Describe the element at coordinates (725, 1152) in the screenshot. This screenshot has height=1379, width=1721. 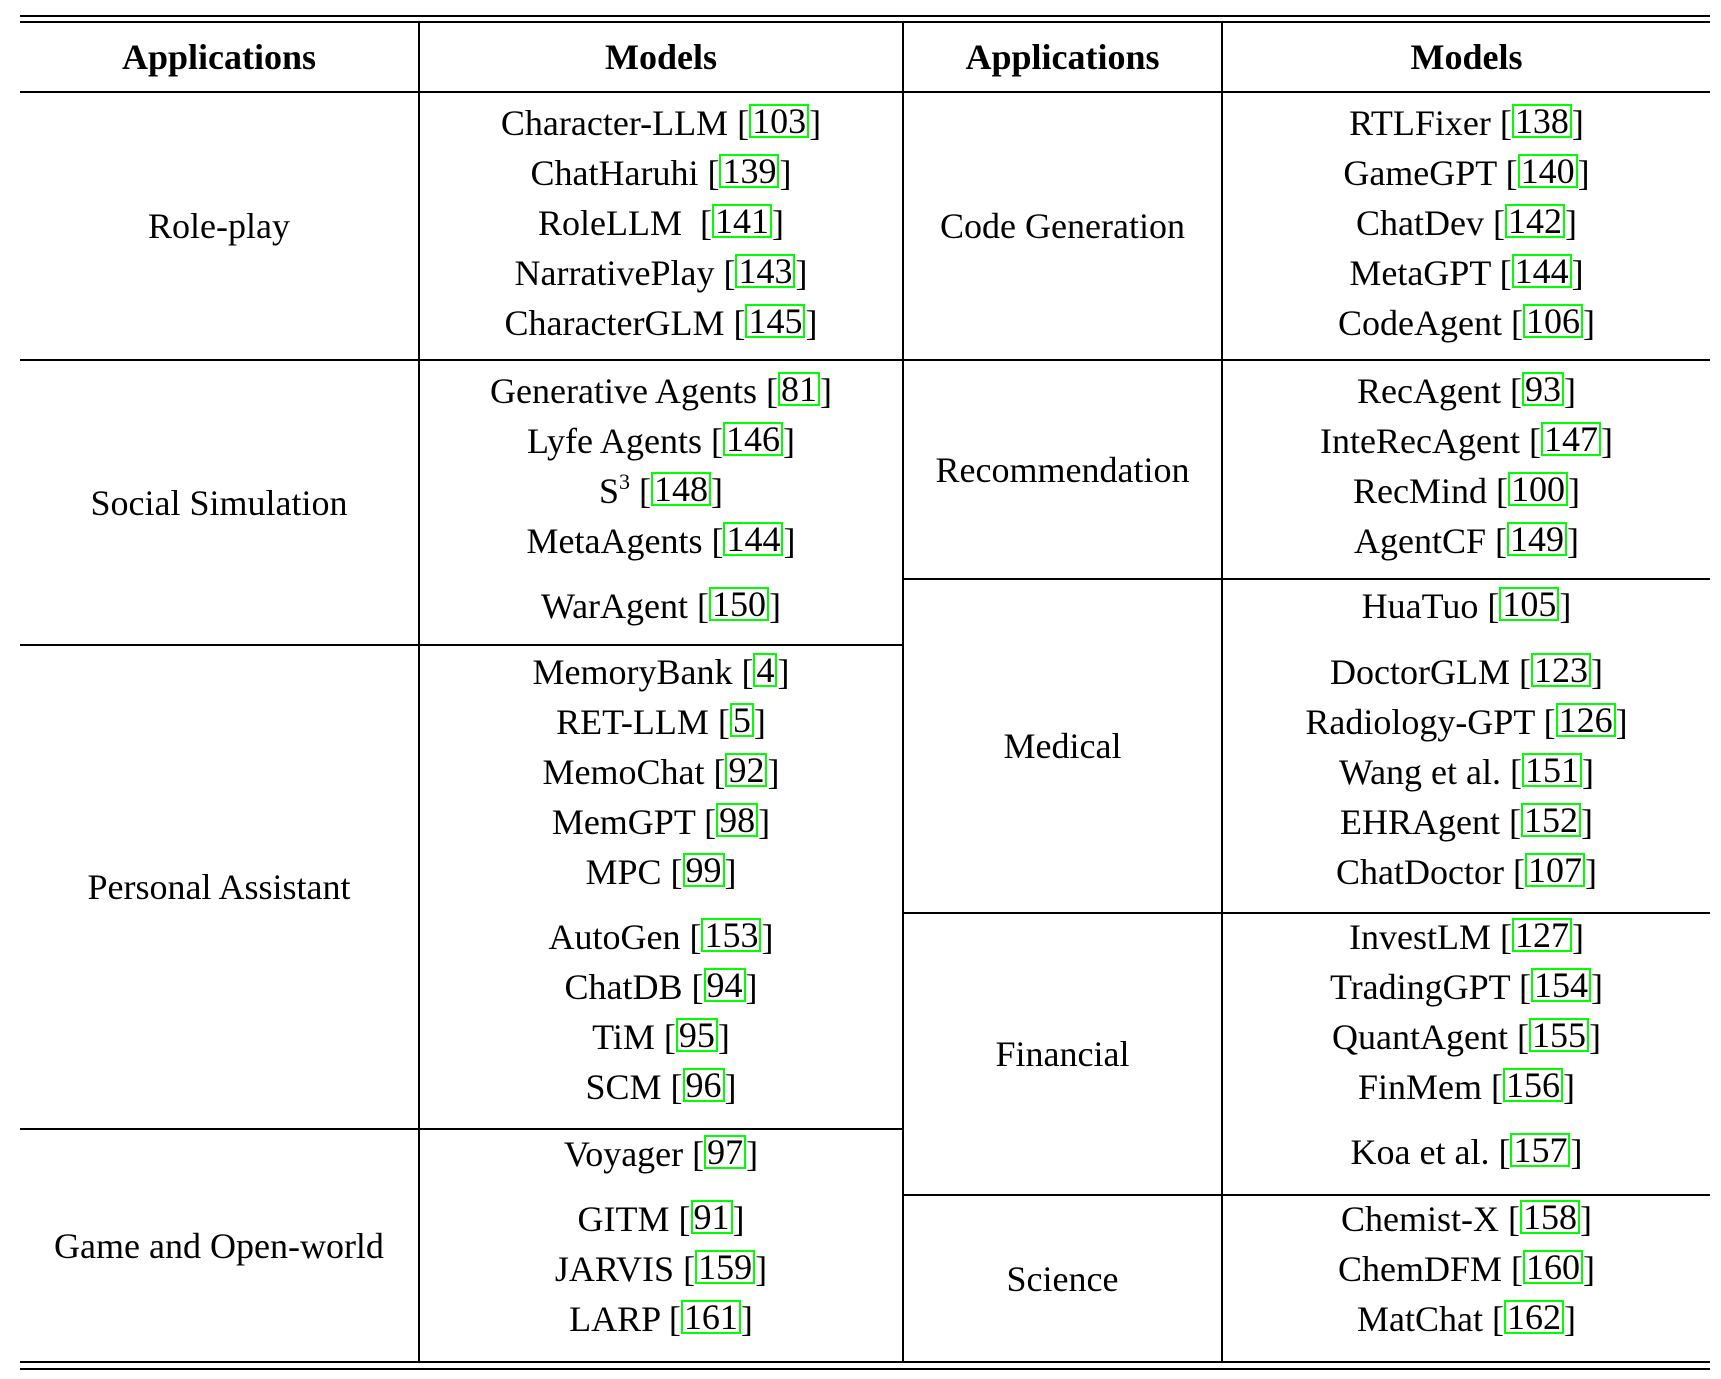
I see `citation-link: 97` at that location.